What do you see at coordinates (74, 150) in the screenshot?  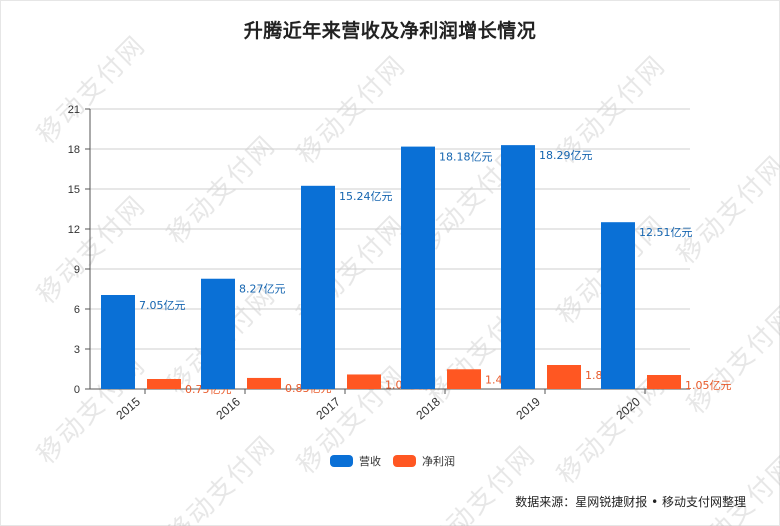 I see `y-tick-label: 18` at bounding box center [74, 150].